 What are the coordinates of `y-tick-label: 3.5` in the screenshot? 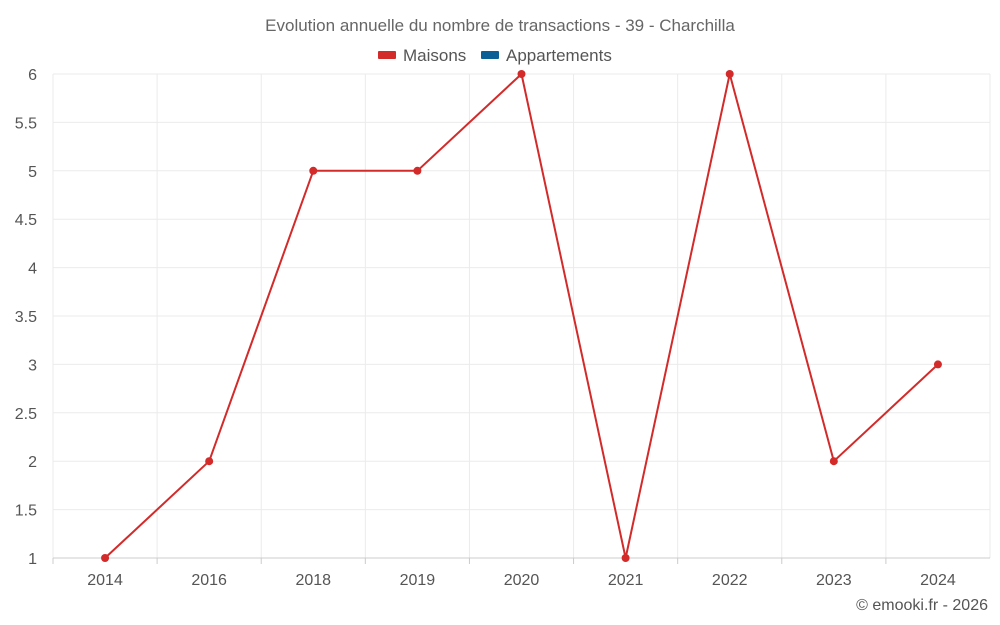 It's located at (26, 317).